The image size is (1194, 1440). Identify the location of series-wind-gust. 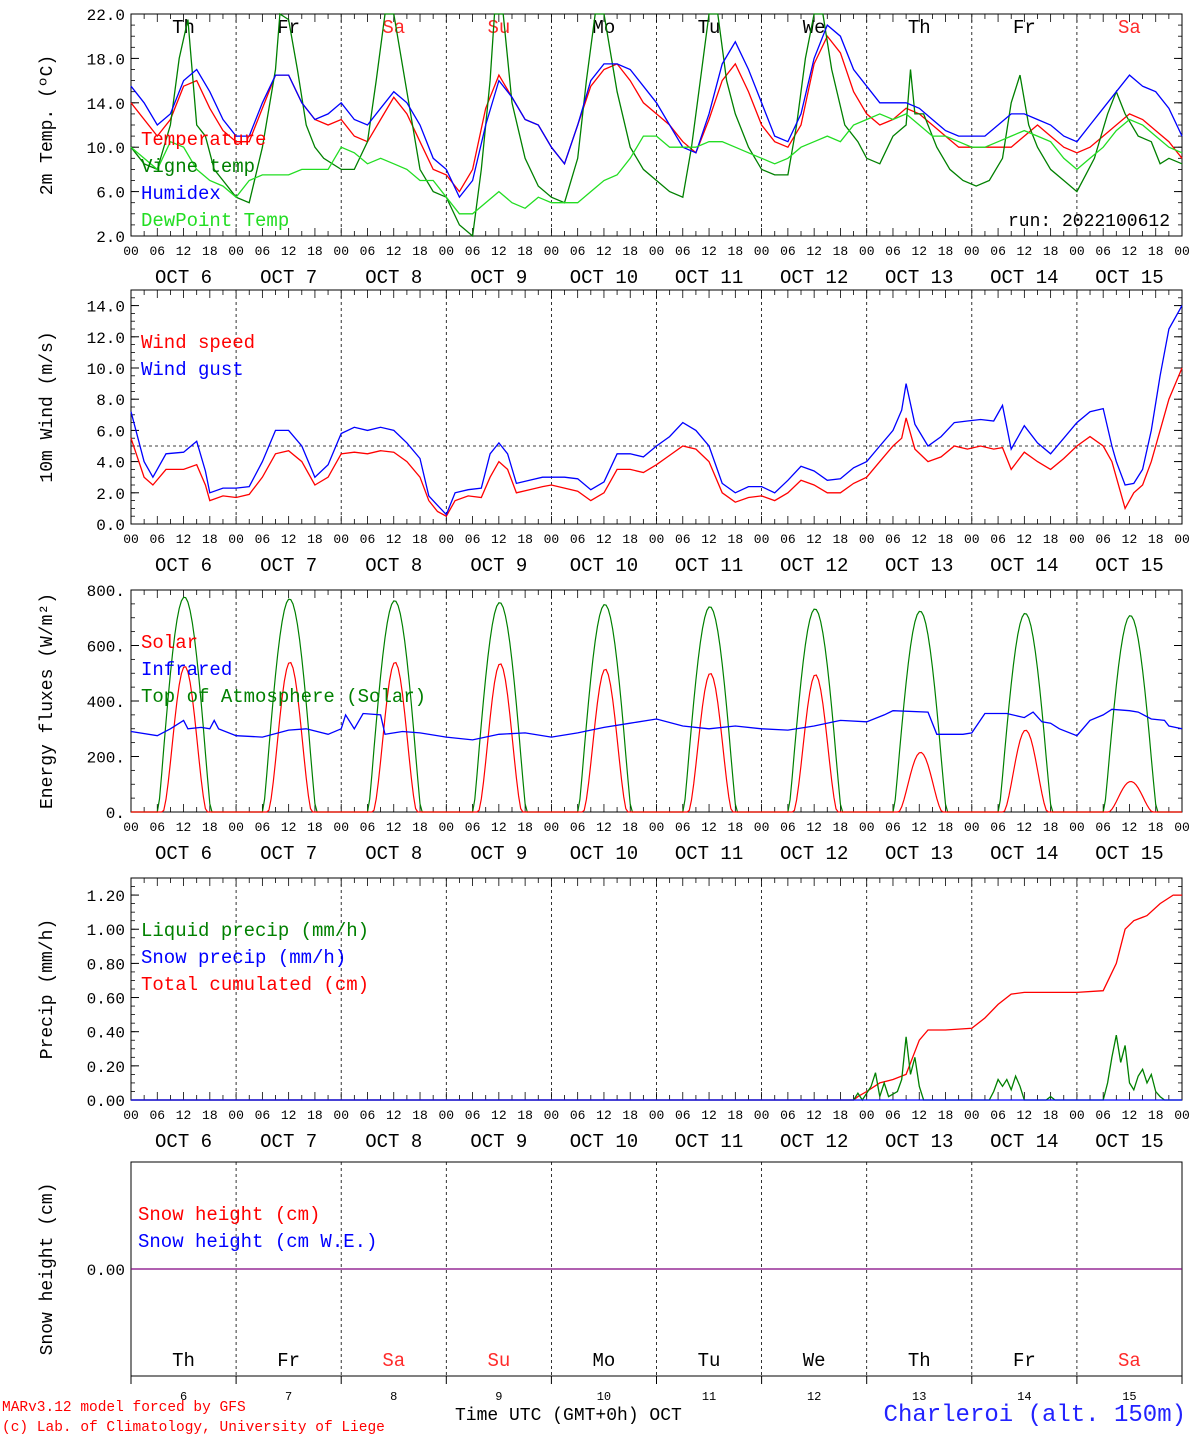
(656, 410).